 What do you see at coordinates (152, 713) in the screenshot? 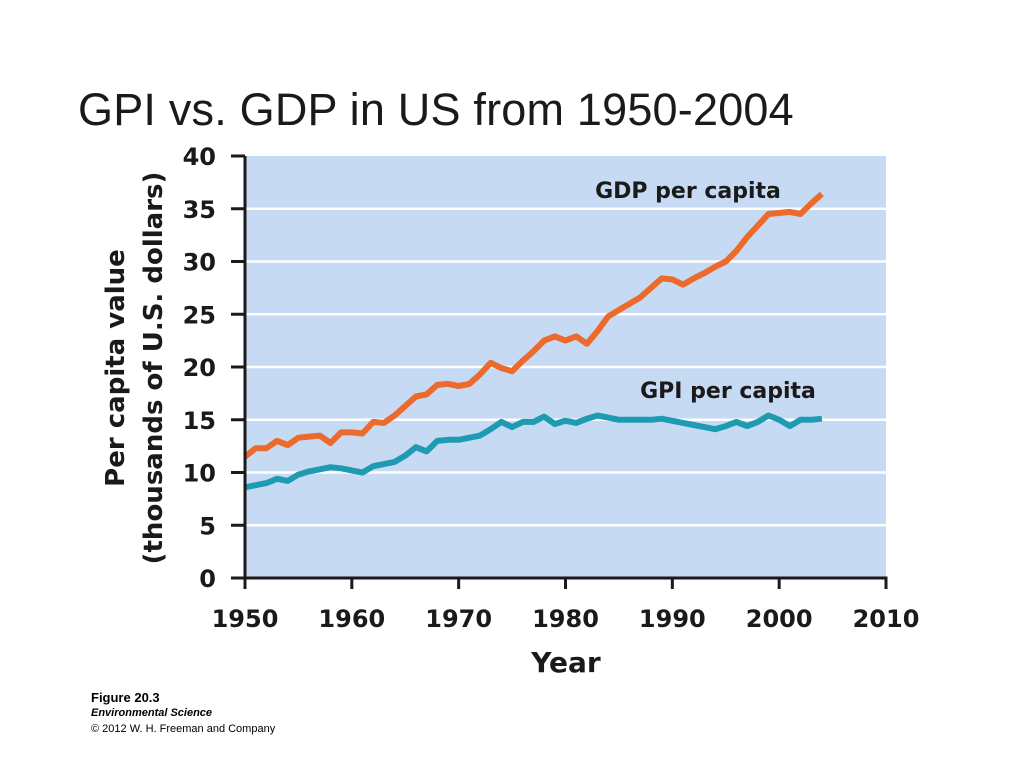
I see `figure-source-book: Environmental Science` at bounding box center [152, 713].